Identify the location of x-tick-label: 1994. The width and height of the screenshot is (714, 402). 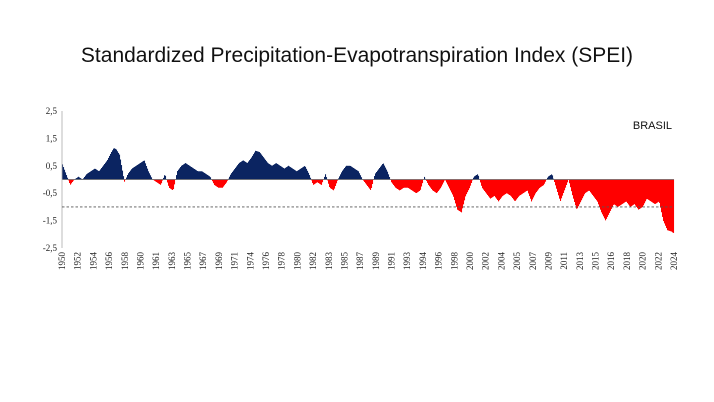
(423, 261).